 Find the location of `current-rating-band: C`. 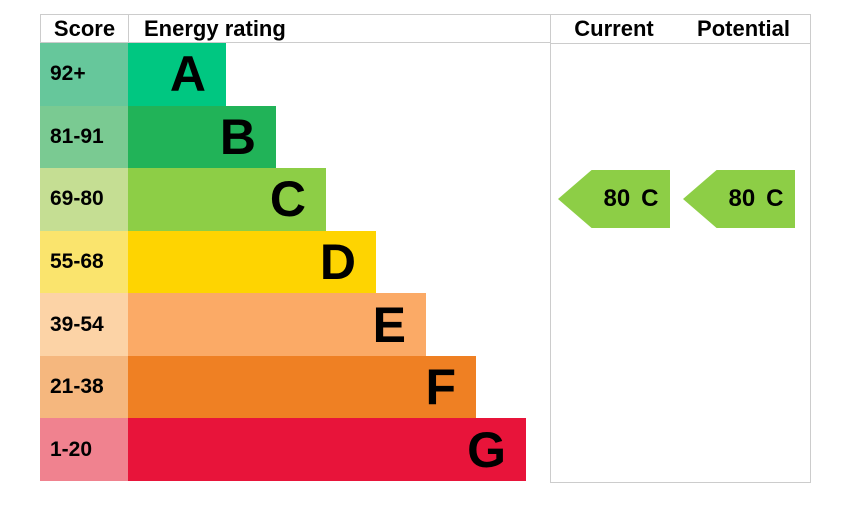

current-rating-band: C is located at coordinates (650, 198).